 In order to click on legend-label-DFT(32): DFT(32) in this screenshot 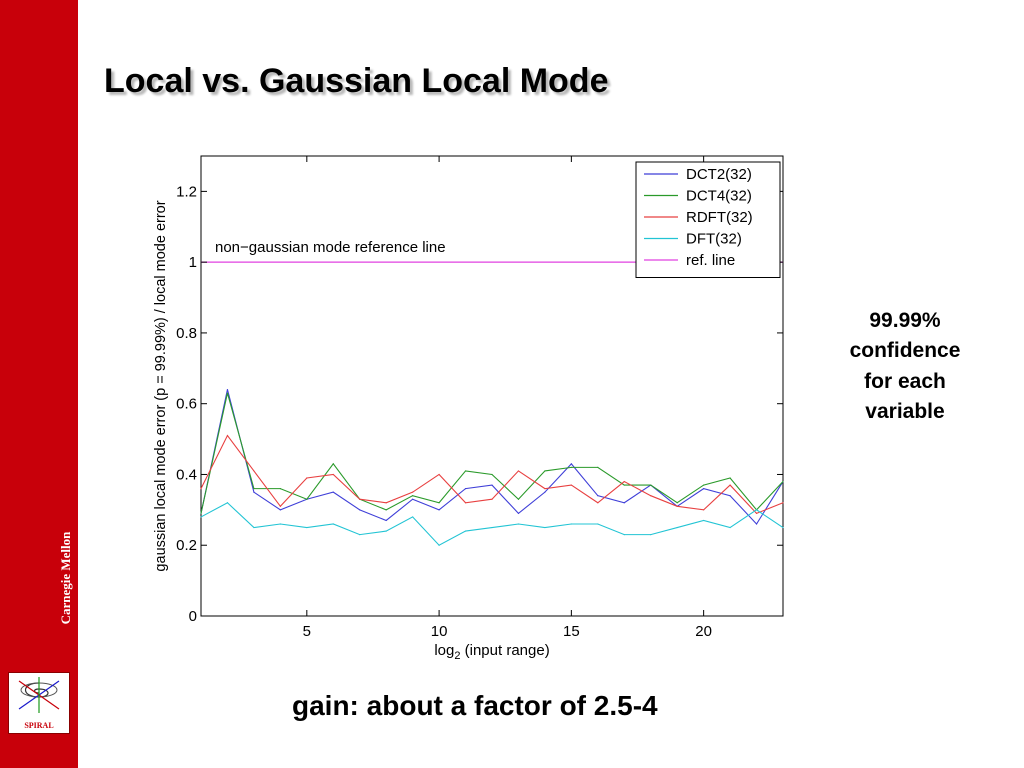, I will do `click(714, 239)`.